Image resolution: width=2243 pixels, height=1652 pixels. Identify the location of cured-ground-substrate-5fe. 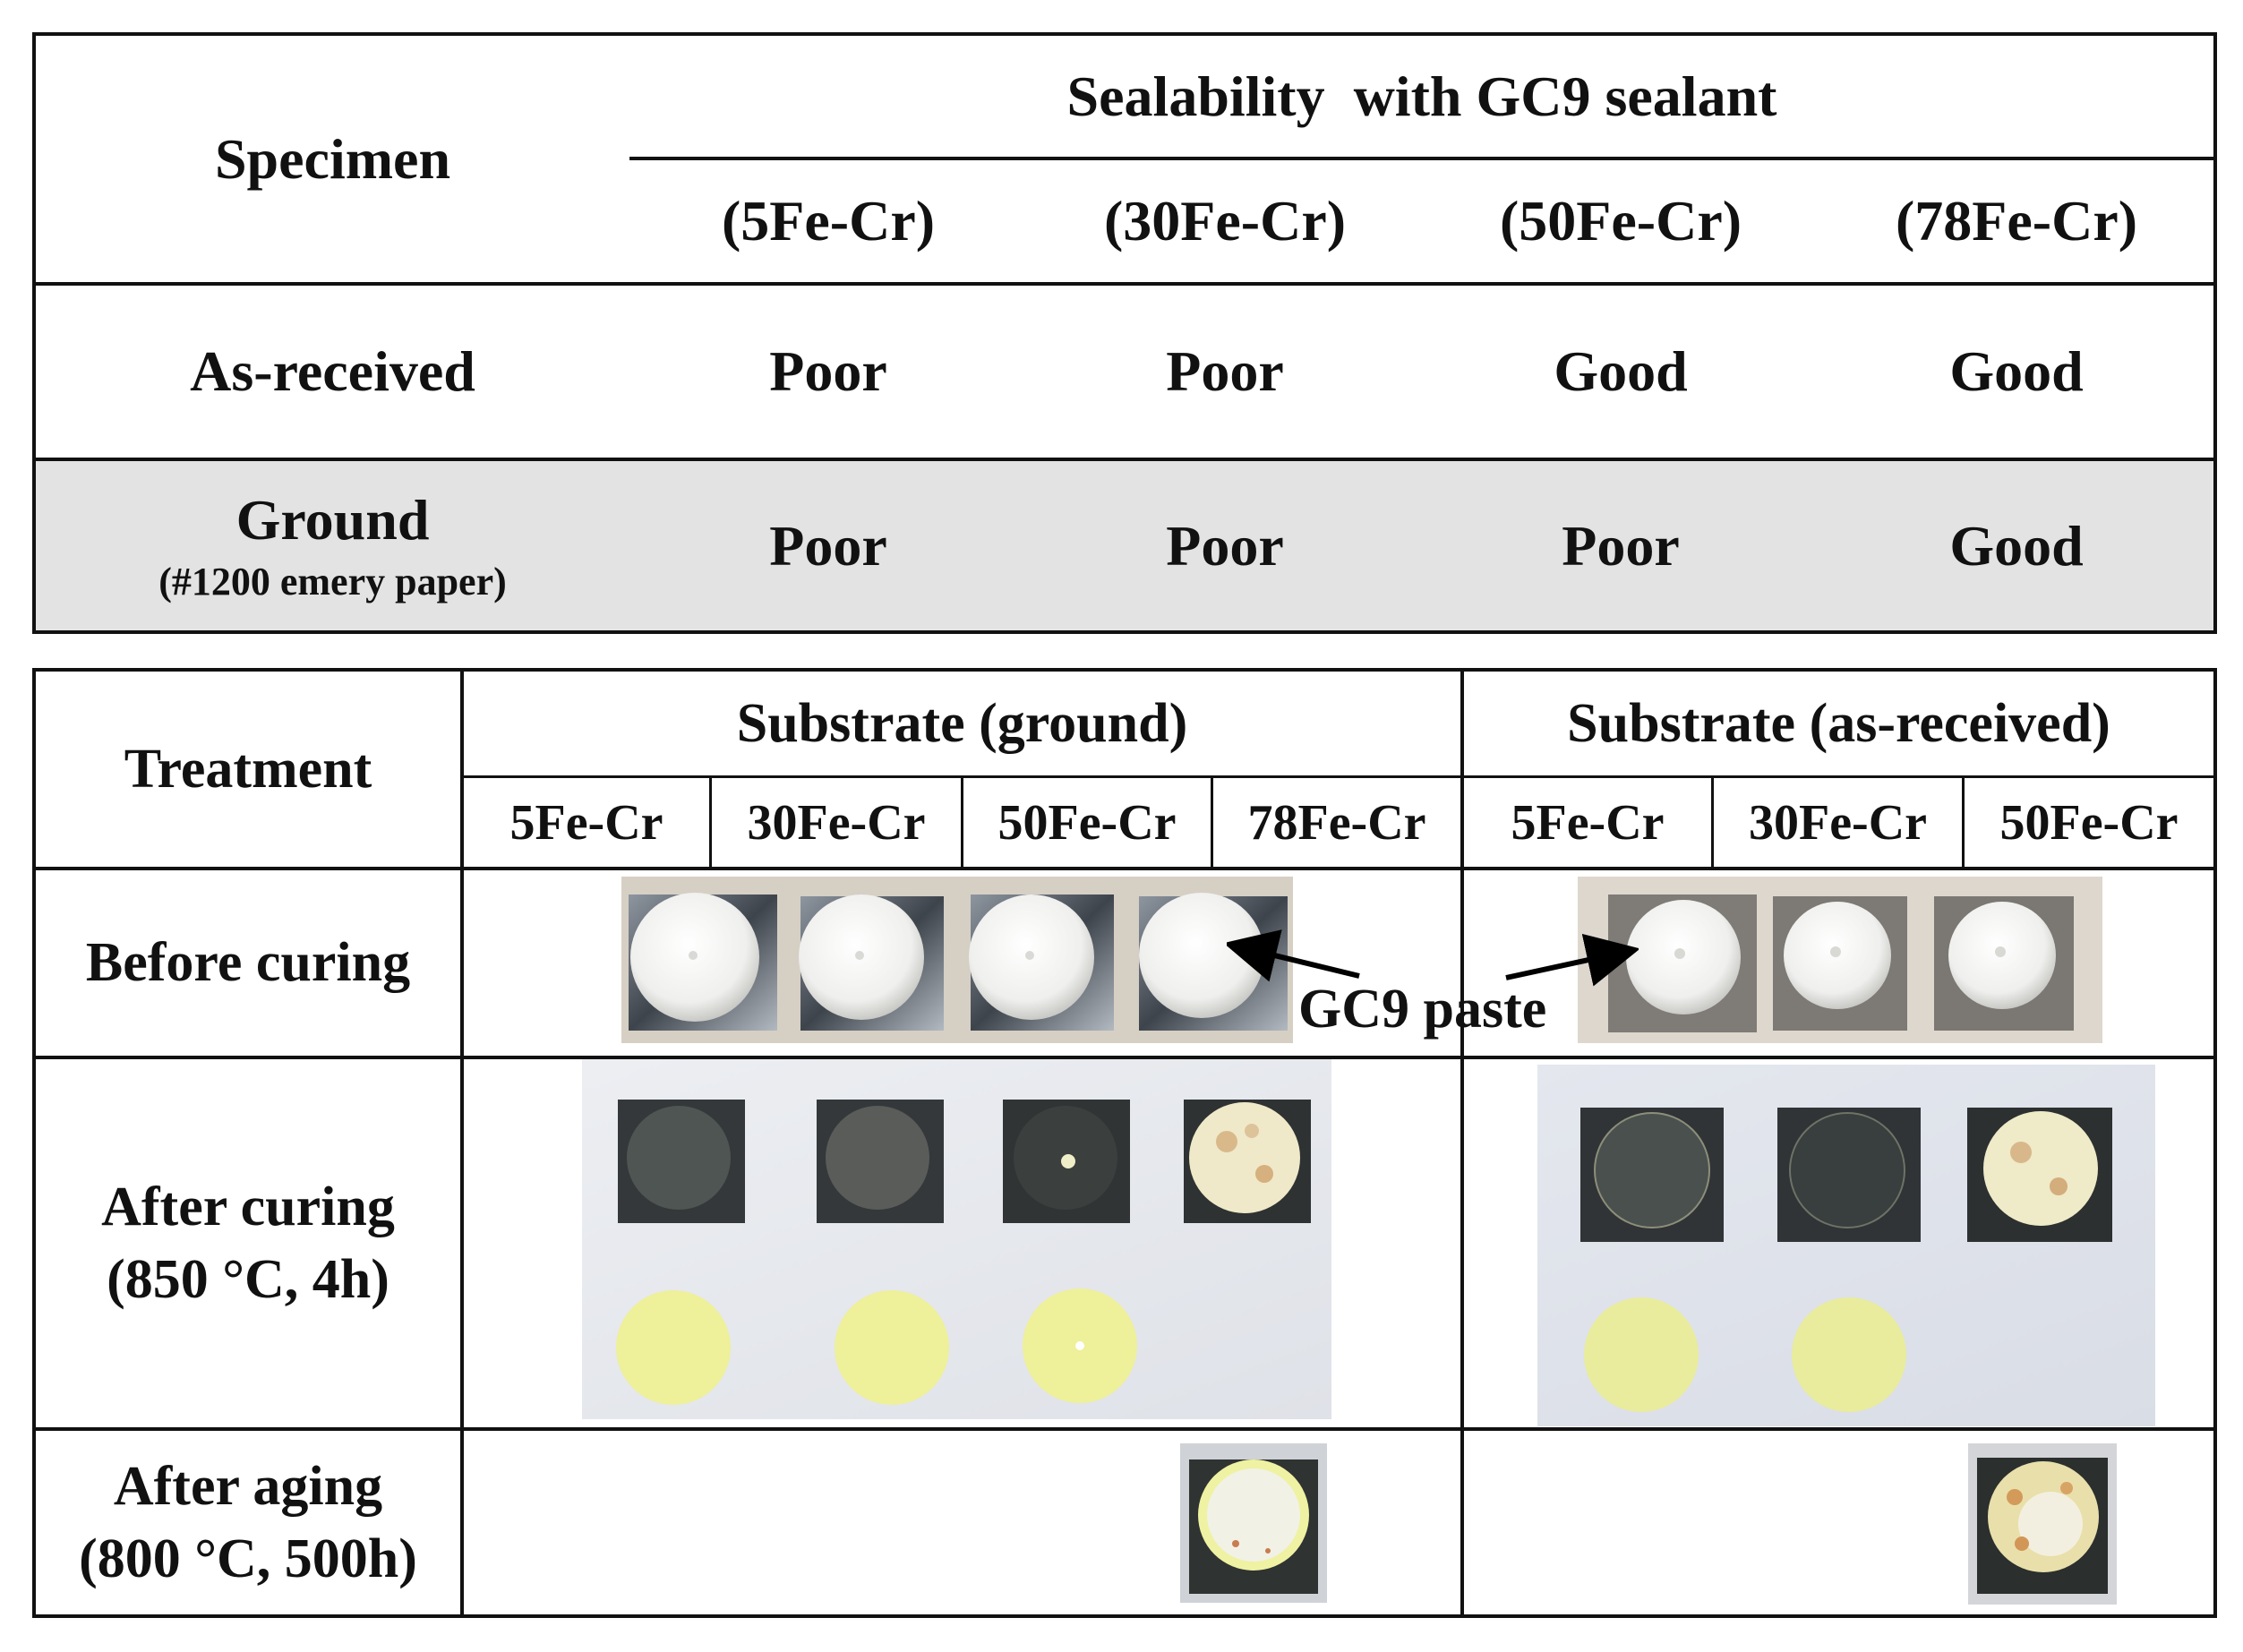
(681, 1161).